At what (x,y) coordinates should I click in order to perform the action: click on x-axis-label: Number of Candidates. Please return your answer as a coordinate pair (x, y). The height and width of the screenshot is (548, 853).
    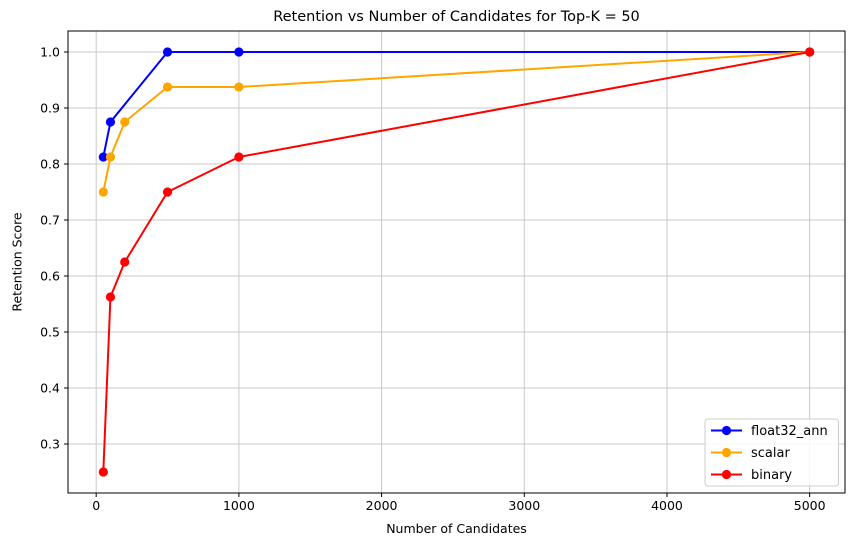
    Looking at the image, I should click on (456, 528).